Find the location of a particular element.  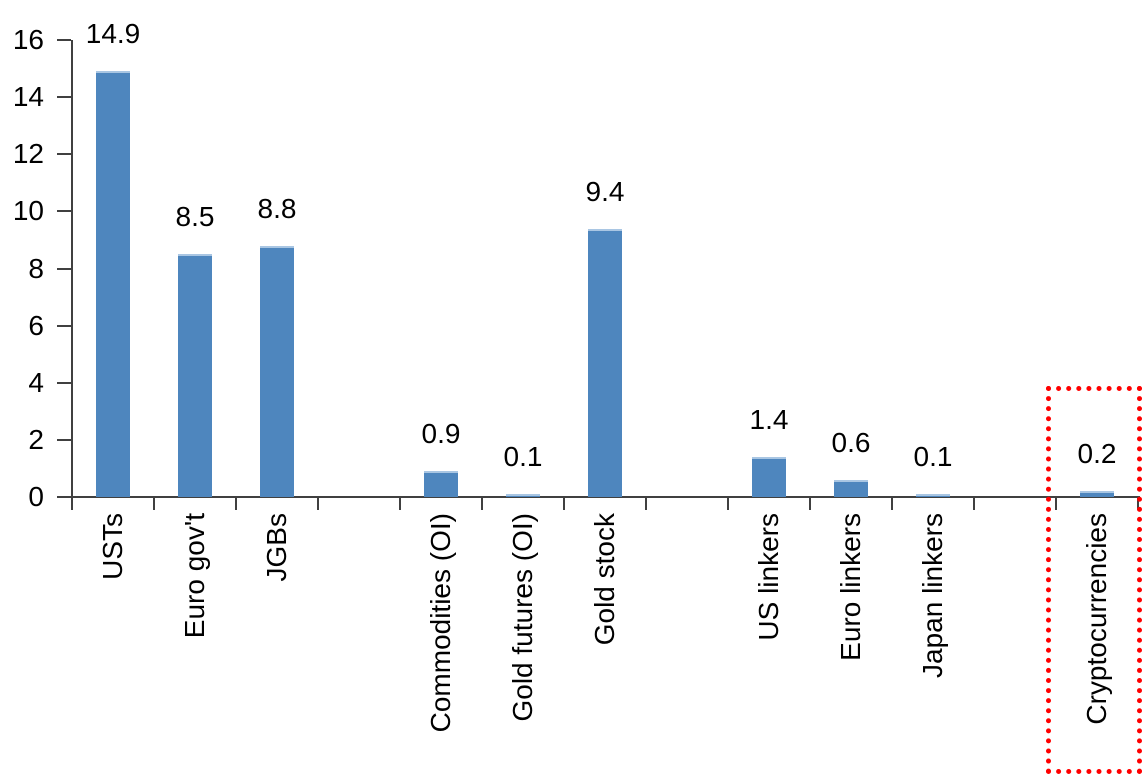

bar-value-label: 0.9 is located at coordinates (441, 433).